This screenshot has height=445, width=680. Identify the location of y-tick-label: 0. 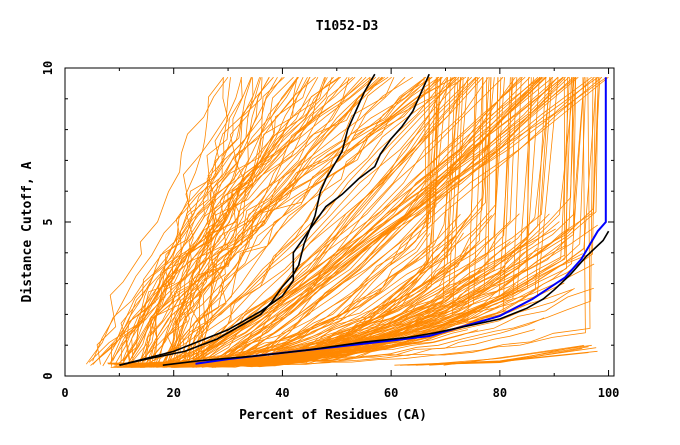
(48, 375).